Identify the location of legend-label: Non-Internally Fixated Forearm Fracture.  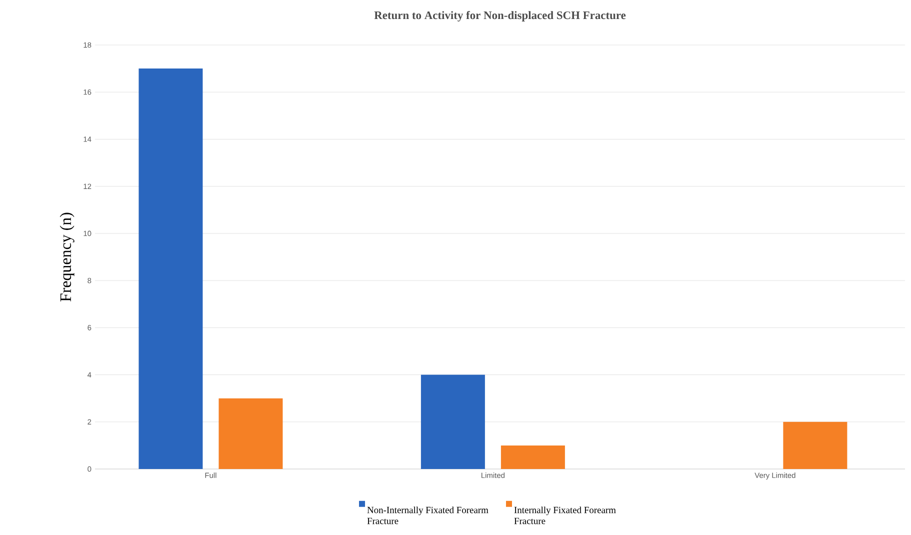
(427, 515).